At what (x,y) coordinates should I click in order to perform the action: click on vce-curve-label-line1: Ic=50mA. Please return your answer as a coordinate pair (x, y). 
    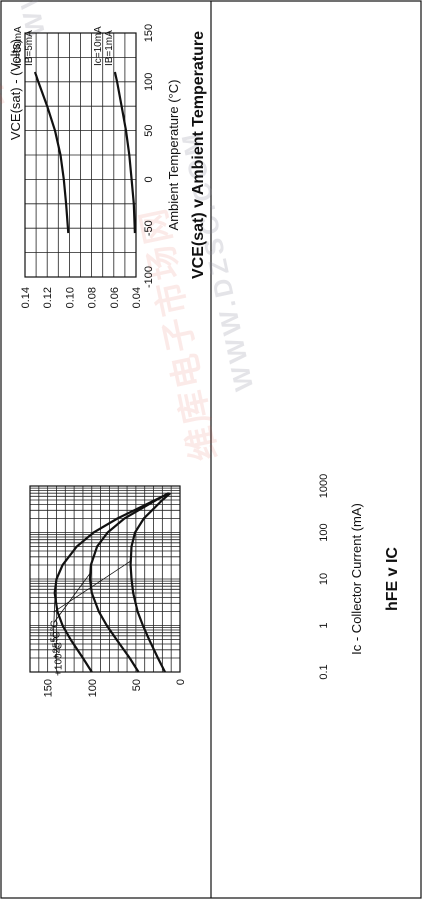
    Looking at the image, I should click on (18, 46).